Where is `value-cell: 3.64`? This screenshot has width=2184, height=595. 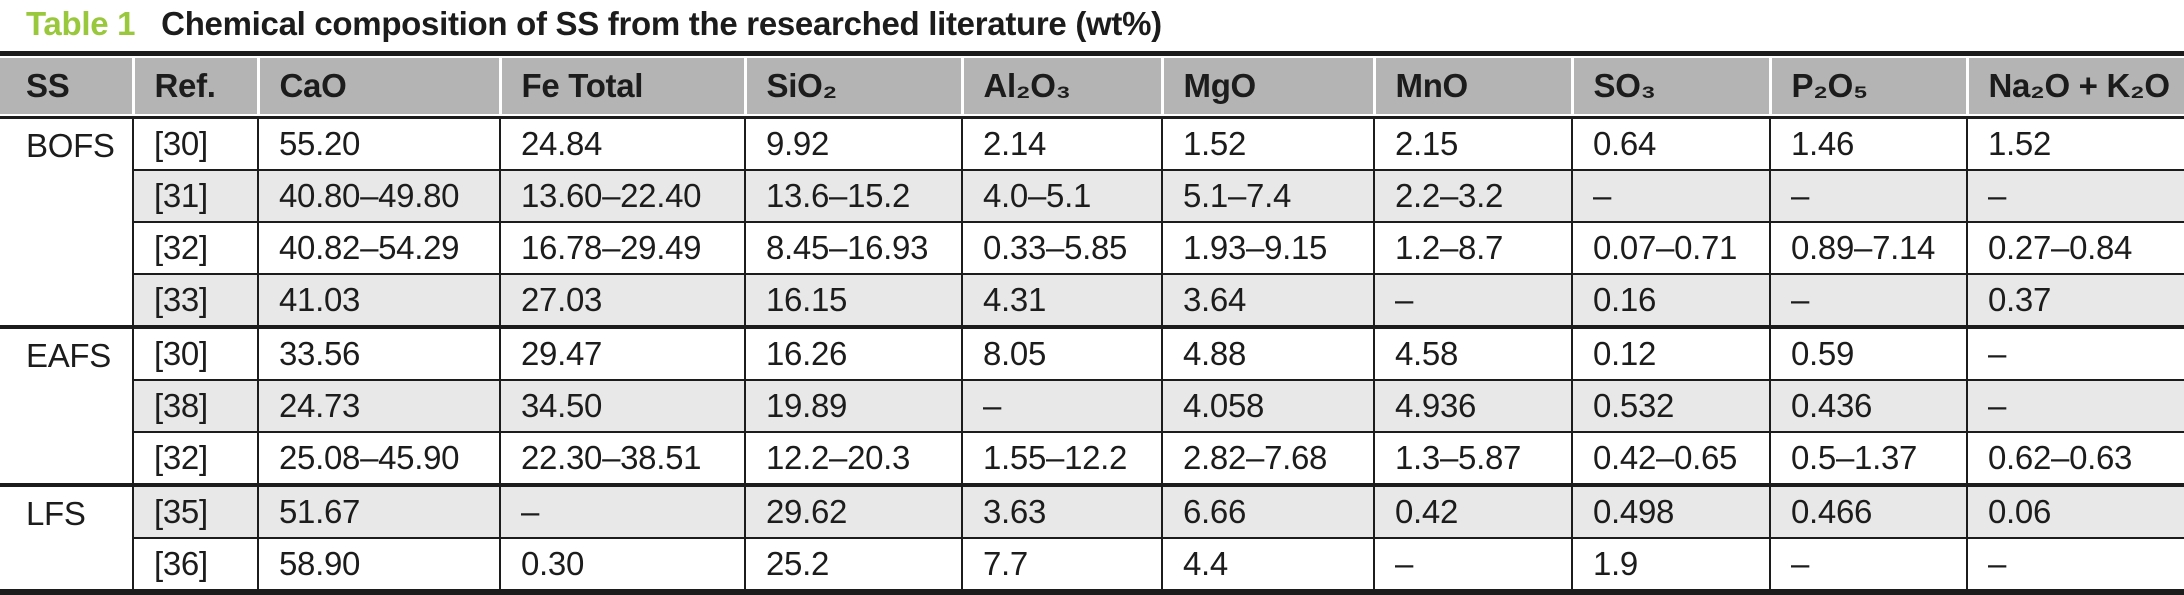
value-cell: 3.64 is located at coordinates (1267, 301).